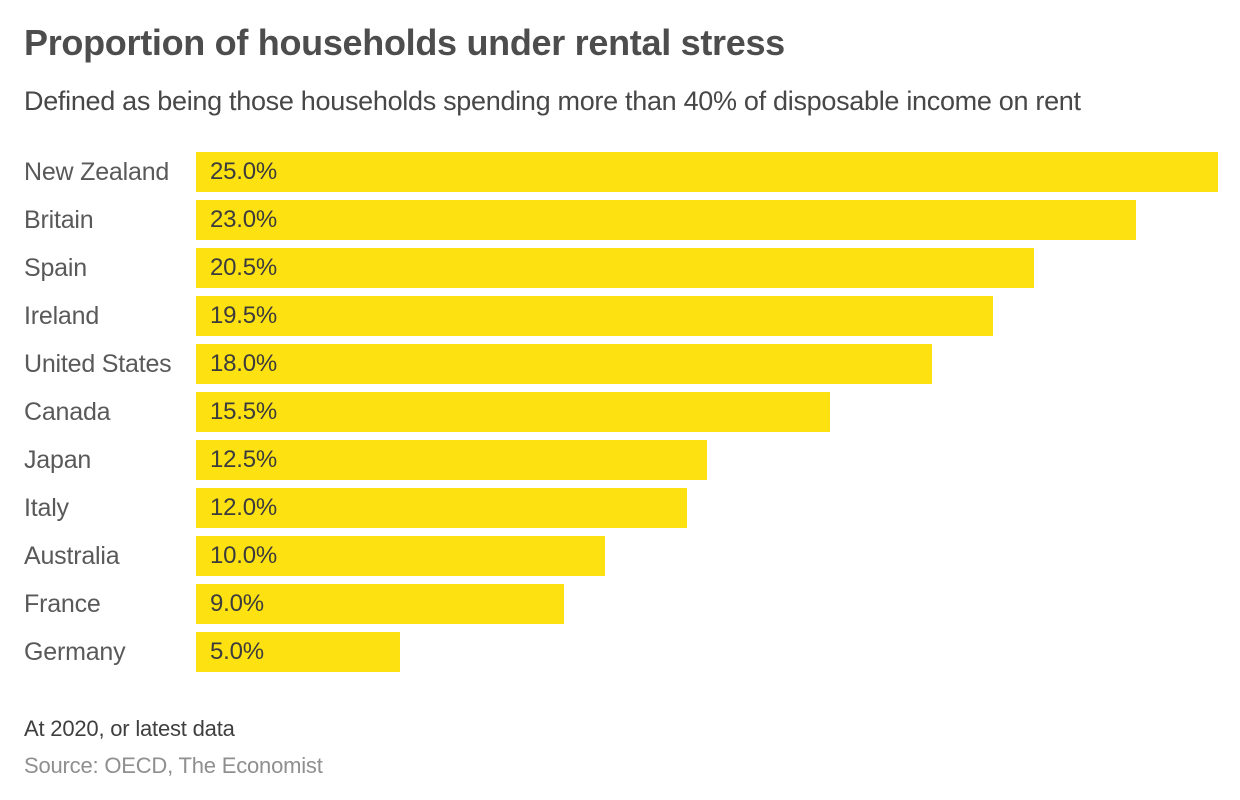  Describe the element at coordinates (441, 508) in the screenshot. I see `bar: 12.0%` at that location.